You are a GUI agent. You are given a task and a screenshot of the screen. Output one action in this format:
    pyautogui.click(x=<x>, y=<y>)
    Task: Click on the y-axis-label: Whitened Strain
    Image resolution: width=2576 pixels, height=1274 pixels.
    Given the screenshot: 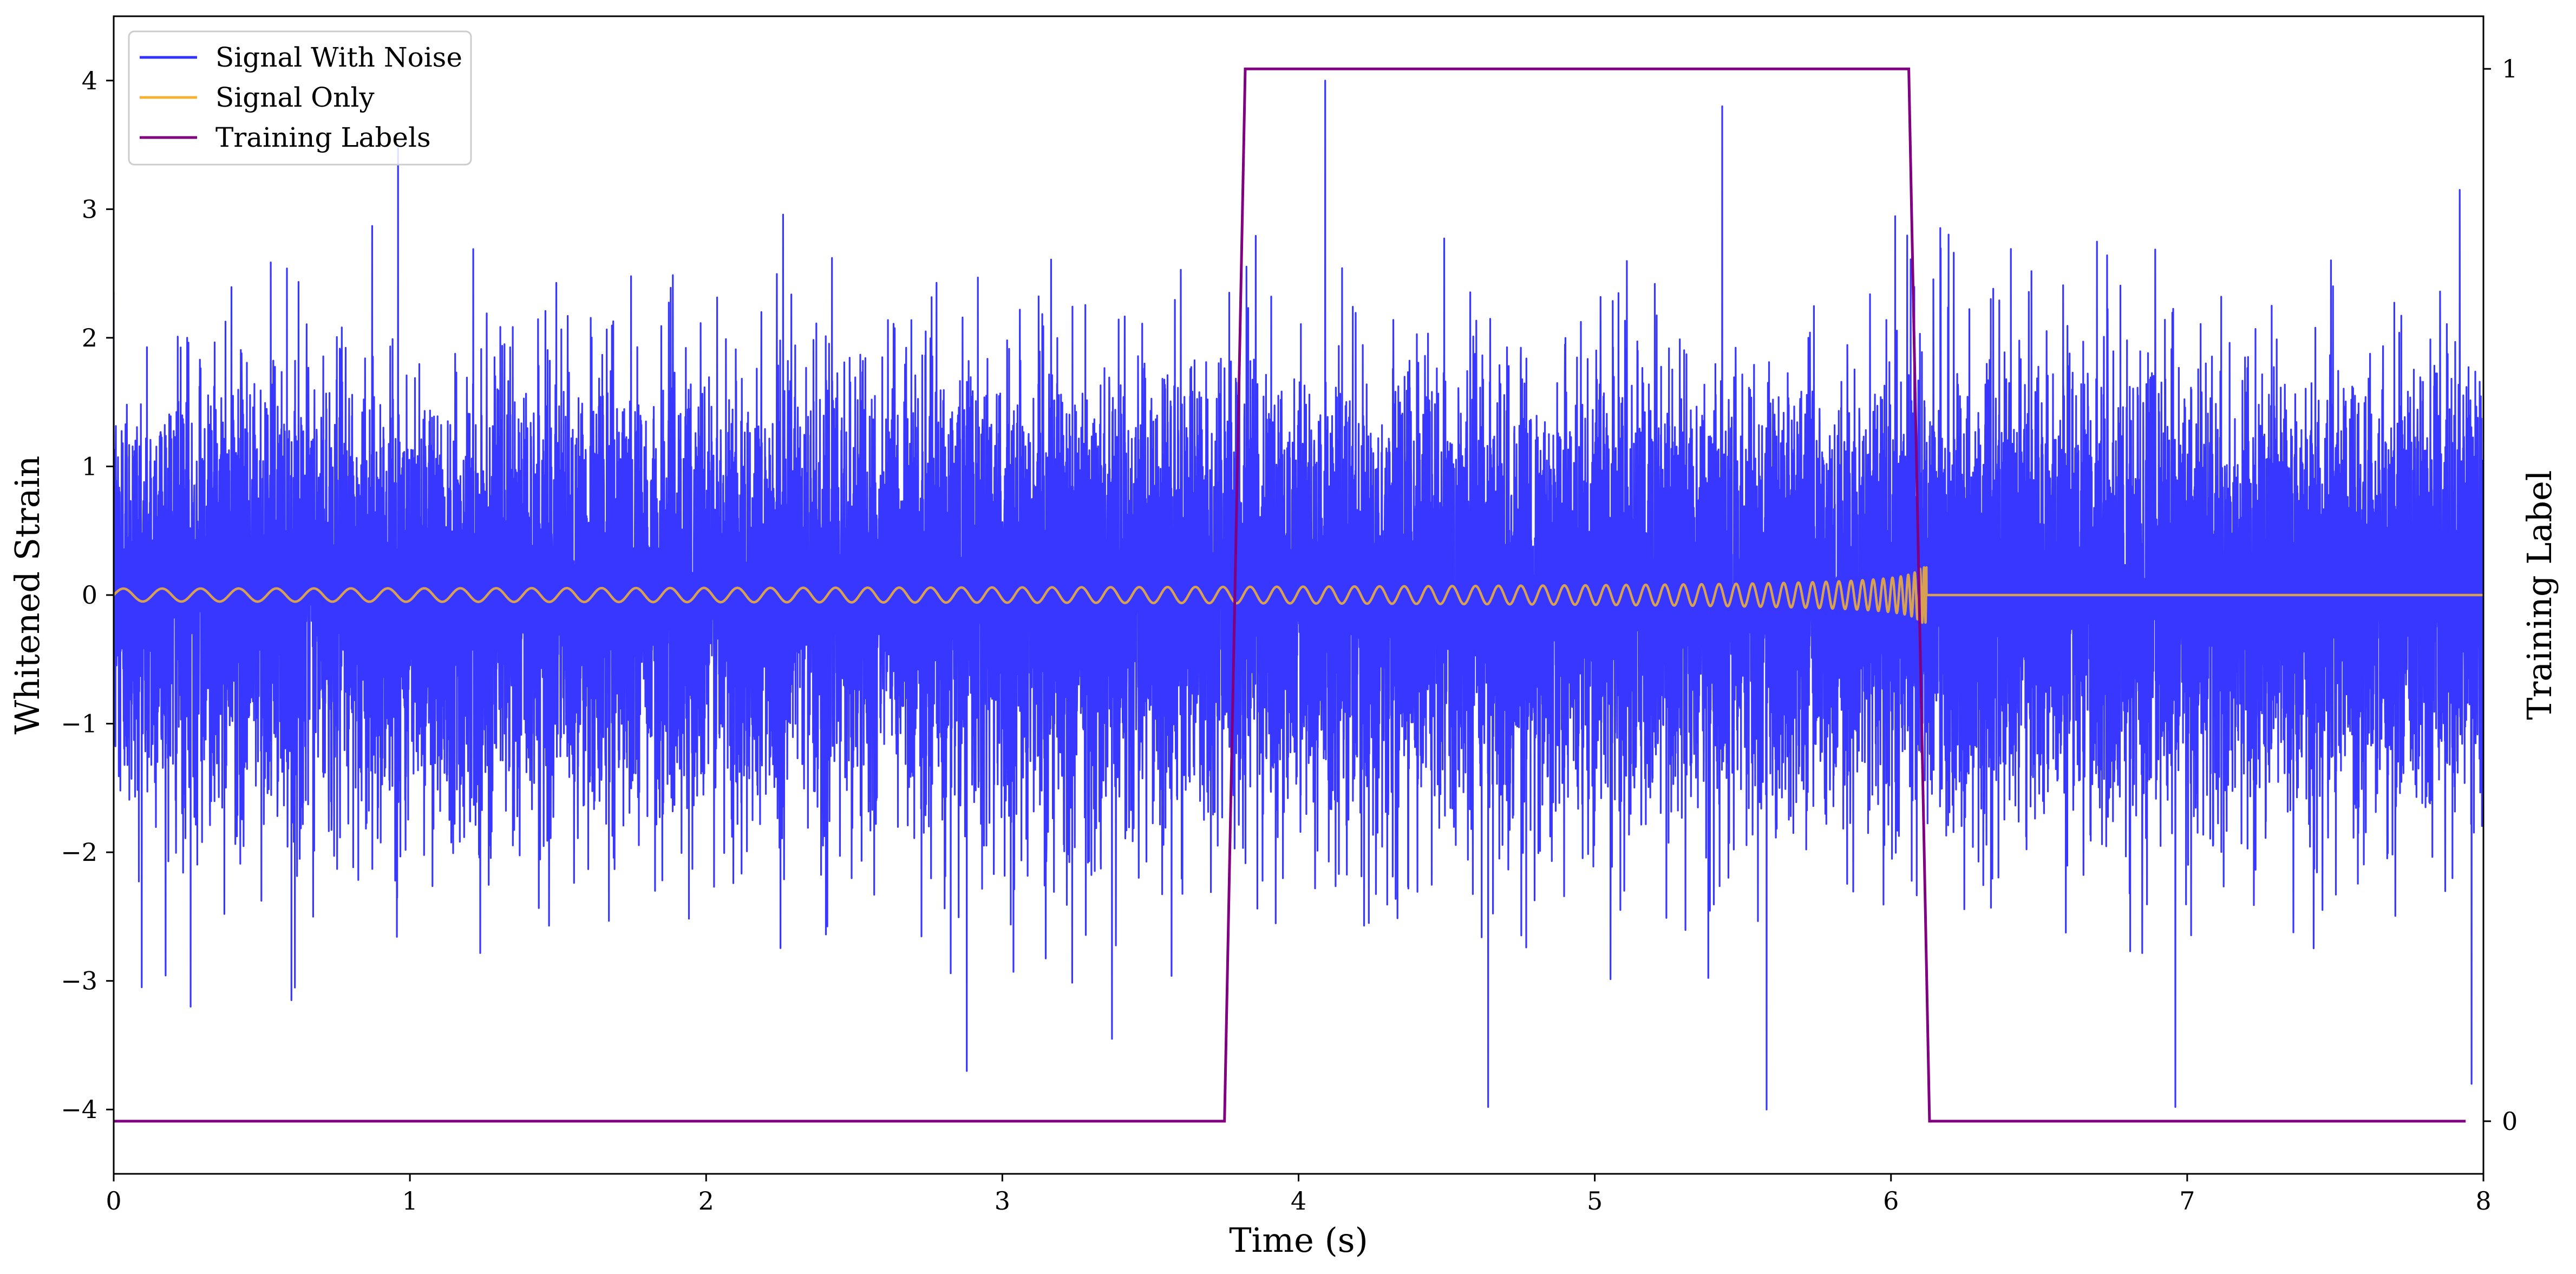 What is the action you would take?
    pyautogui.click(x=28, y=595)
    